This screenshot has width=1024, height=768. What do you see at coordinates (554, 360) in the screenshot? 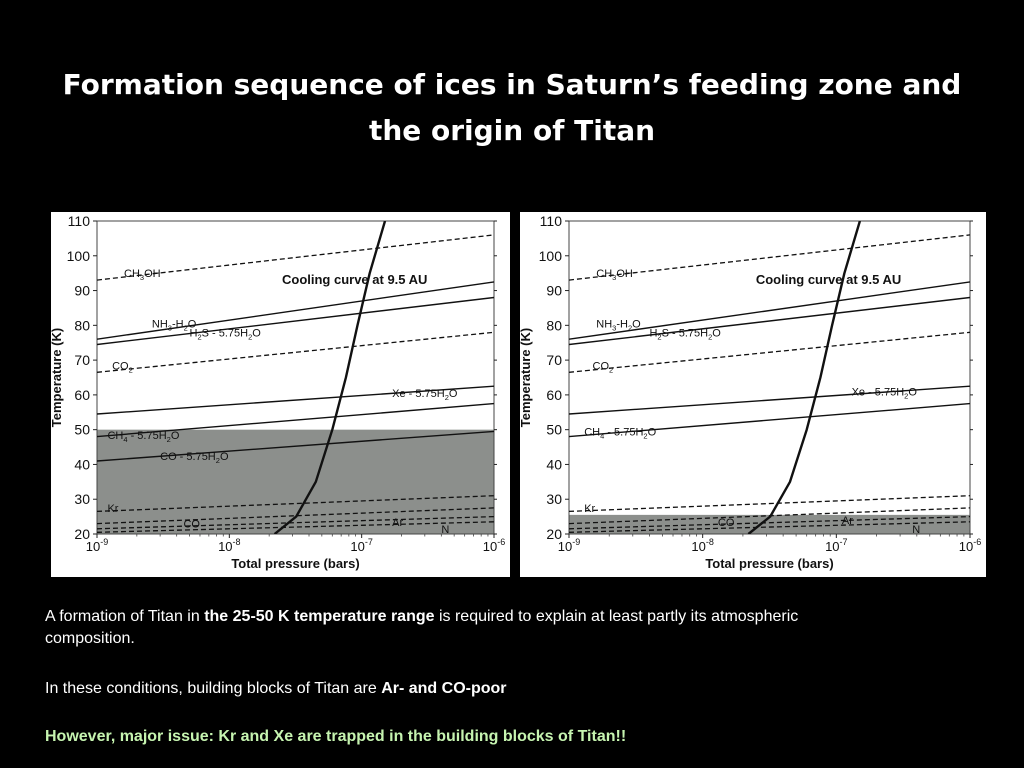
I see `chart-right-y-tick-label-70: 70` at bounding box center [554, 360].